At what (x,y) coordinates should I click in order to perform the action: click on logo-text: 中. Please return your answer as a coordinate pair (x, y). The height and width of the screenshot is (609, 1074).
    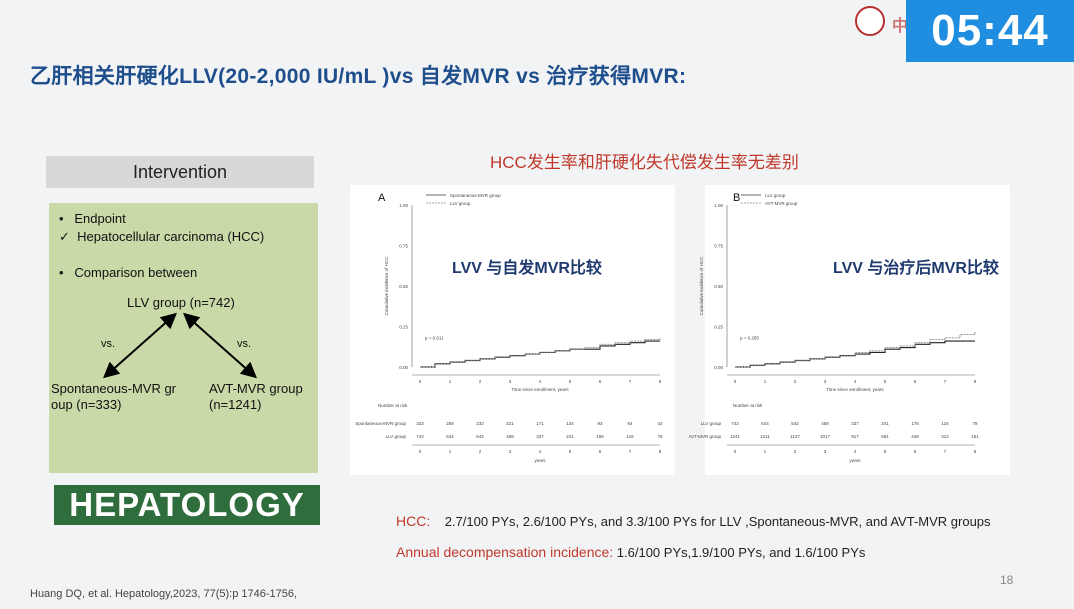
    Looking at the image, I should click on (900, 26).